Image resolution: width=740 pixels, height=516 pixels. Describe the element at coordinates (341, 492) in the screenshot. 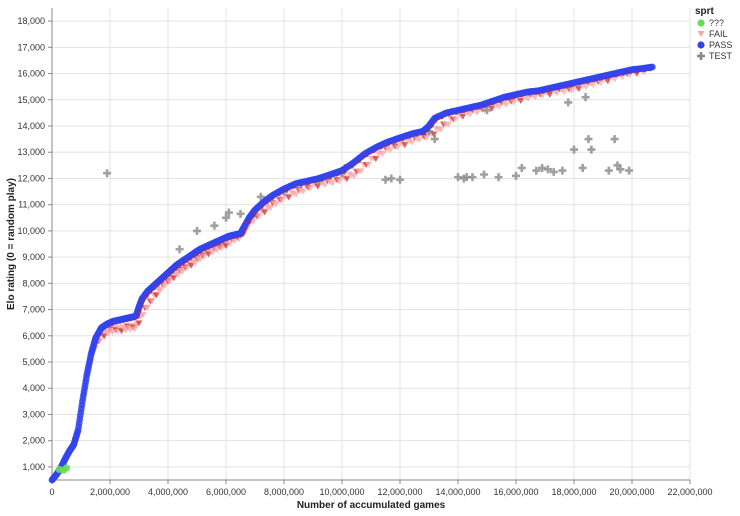

I see `x-tick-label: 10,000,000` at that location.